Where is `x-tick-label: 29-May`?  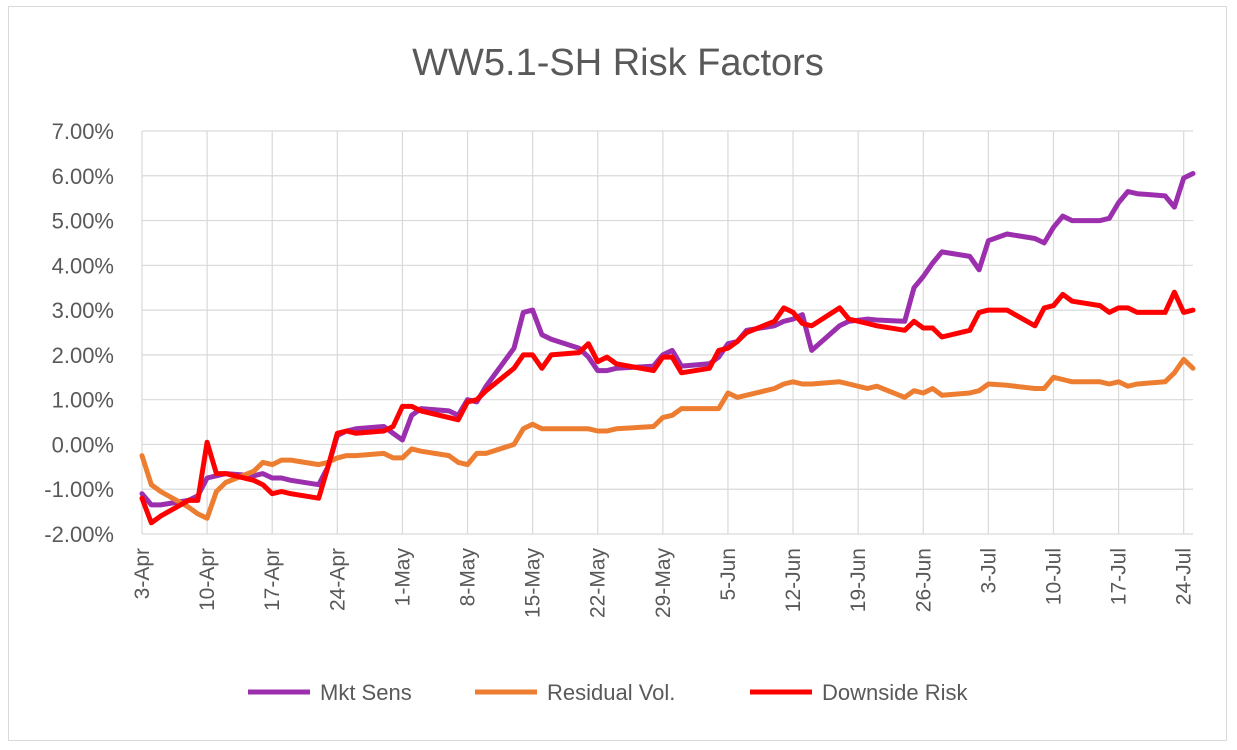
x-tick-label: 29-May is located at coordinates (663, 583).